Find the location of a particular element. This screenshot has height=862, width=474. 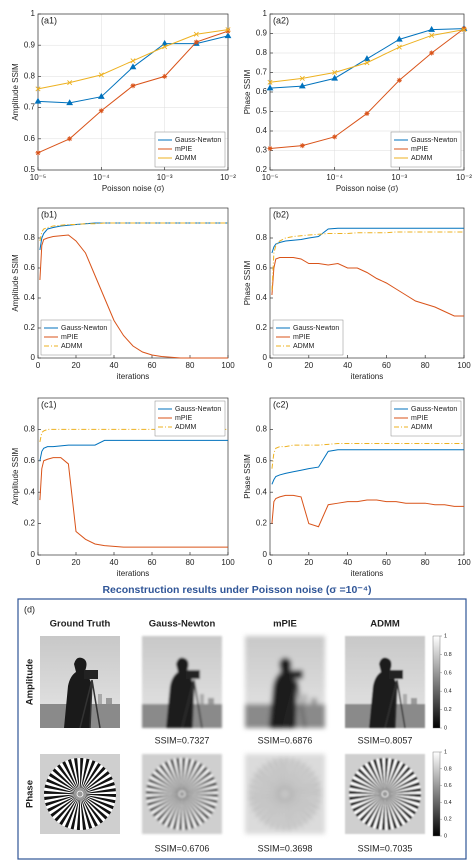

x-tick-label: 10⁻⁵ is located at coordinates (38, 177).